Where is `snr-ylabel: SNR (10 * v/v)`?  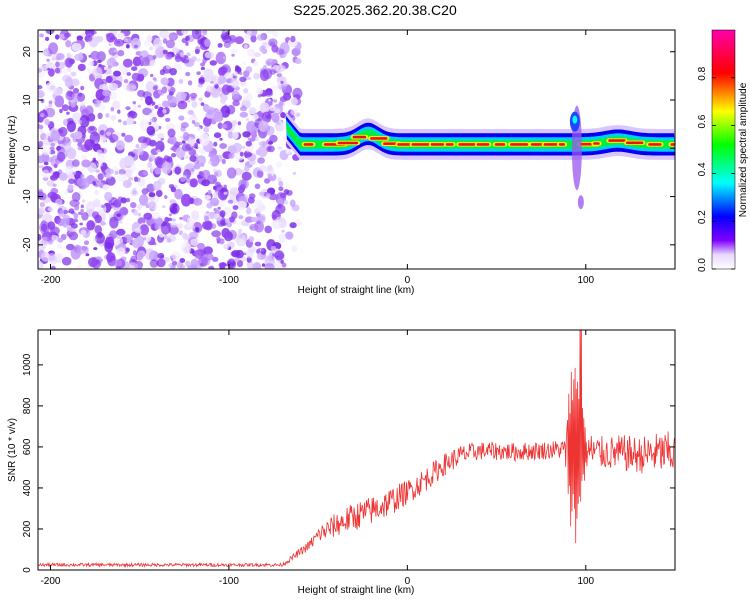 snr-ylabel: SNR (10 * v/v) is located at coordinates (12, 450).